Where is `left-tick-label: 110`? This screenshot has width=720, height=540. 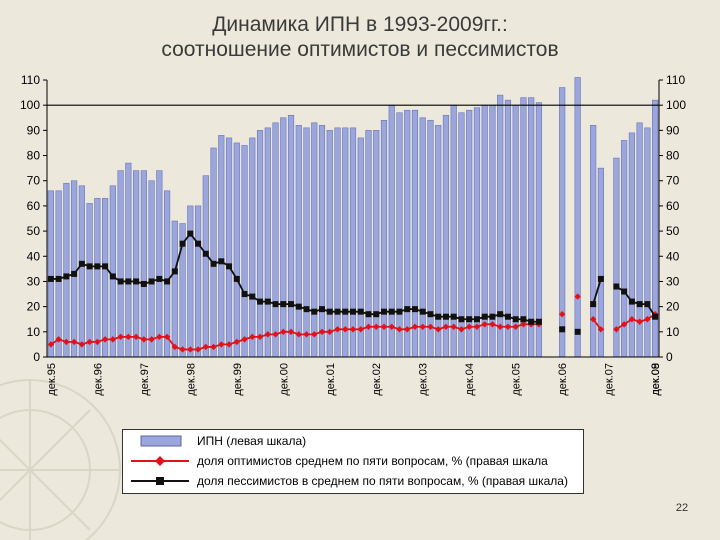
left-tick-label: 110 is located at coordinates (30, 80).